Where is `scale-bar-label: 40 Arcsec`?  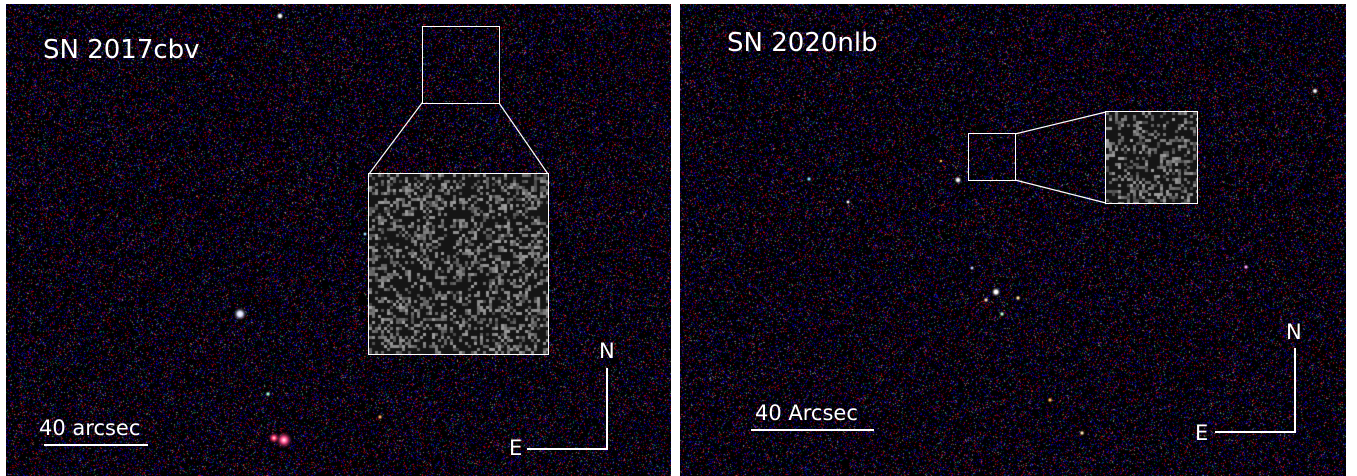 scale-bar-label: 40 Arcsec is located at coordinates (806, 413).